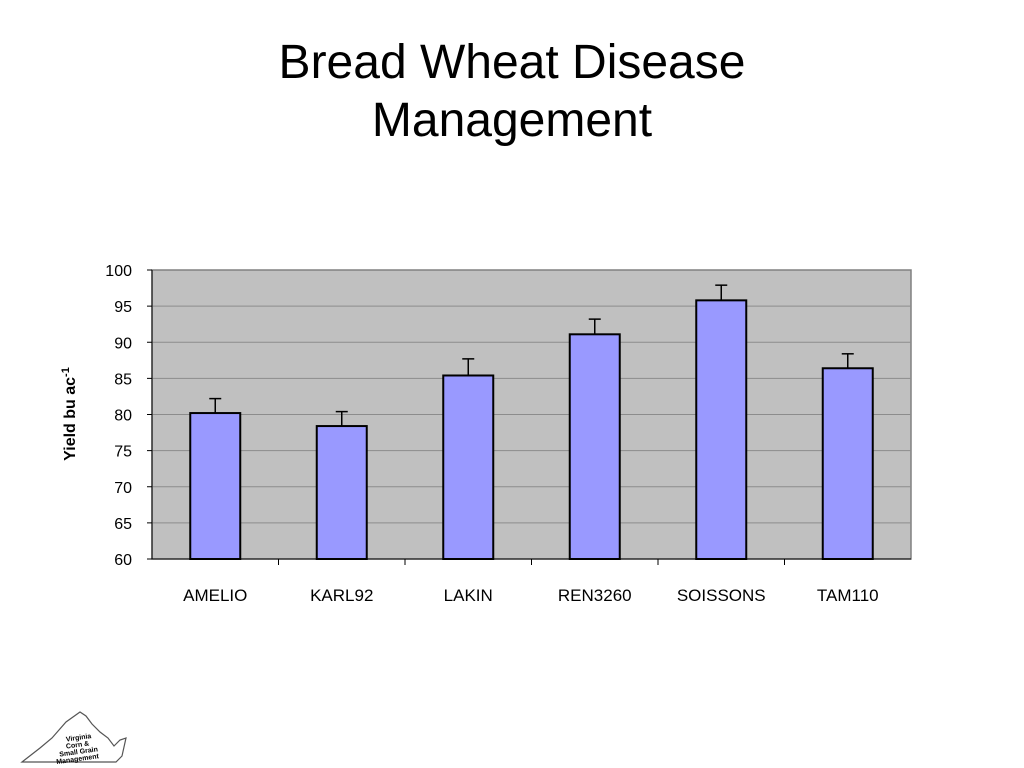 Image resolution: width=1024 pixels, height=768 pixels. What do you see at coordinates (123, 379) in the screenshot?
I see `y-tick-label: 85` at bounding box center [123, 379].